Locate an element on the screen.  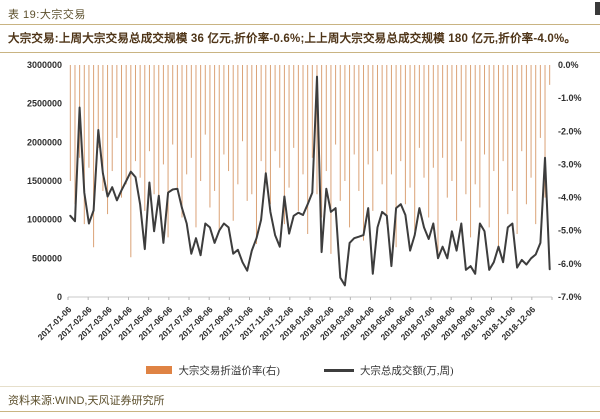
svg-text: -3.0% is located at coordinates (570, 164).